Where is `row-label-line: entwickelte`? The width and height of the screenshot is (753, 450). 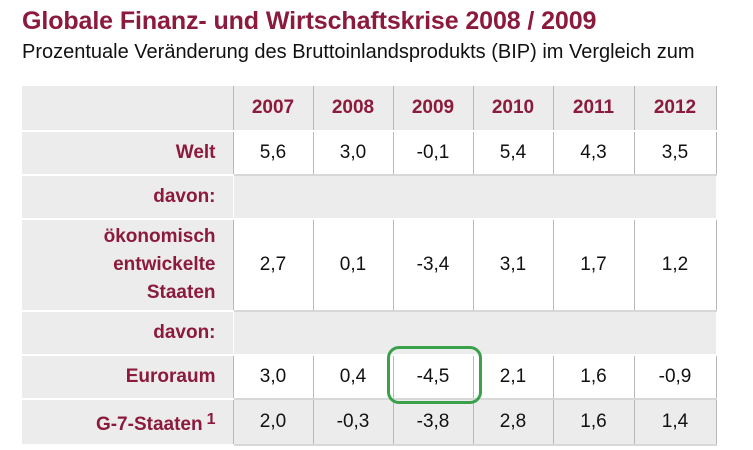 row-label-line: entwickelte is located at coordinates (164, 264).